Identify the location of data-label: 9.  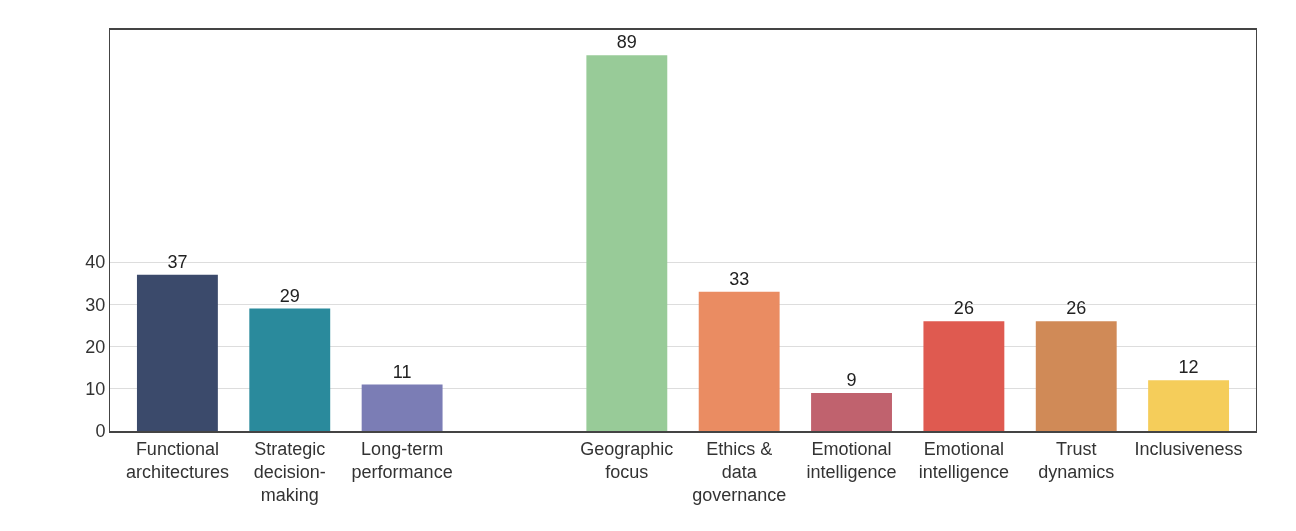
(851, 380).